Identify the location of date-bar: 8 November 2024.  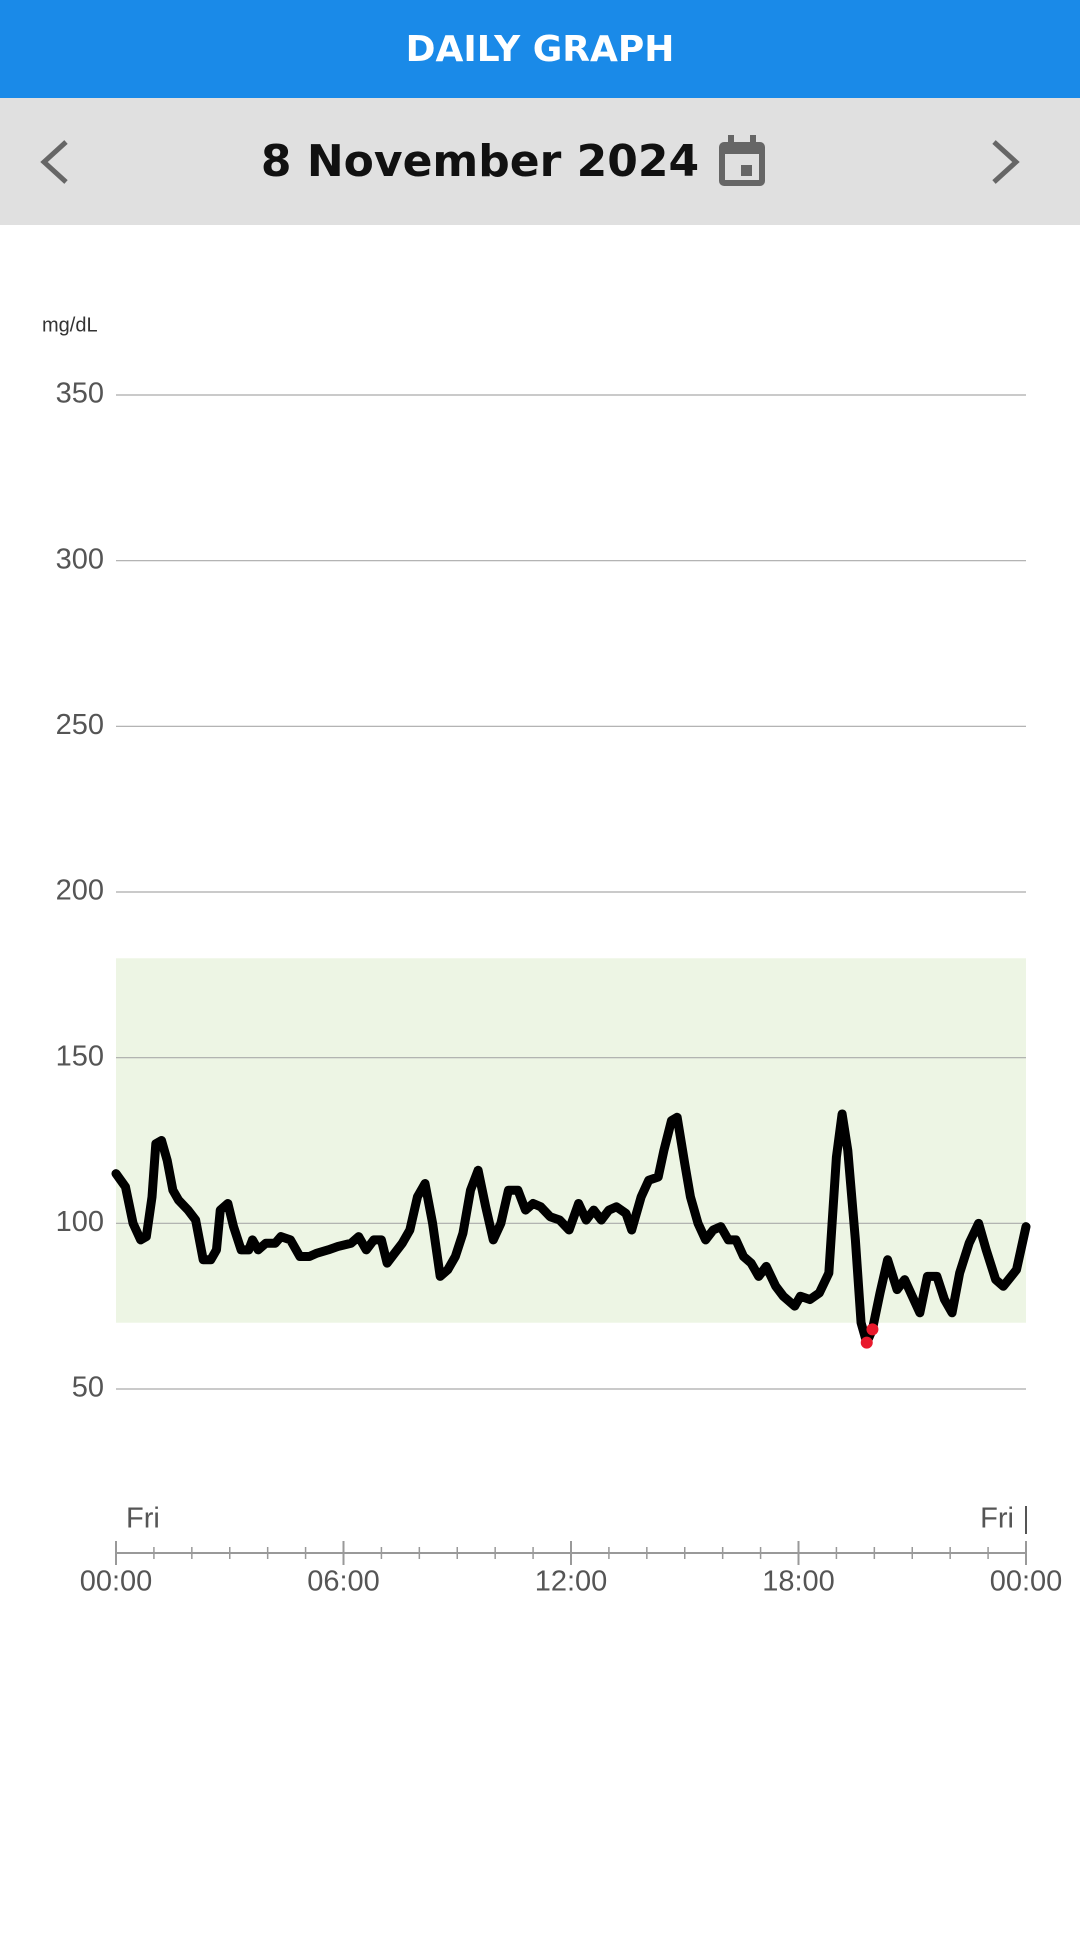
(540, 161).